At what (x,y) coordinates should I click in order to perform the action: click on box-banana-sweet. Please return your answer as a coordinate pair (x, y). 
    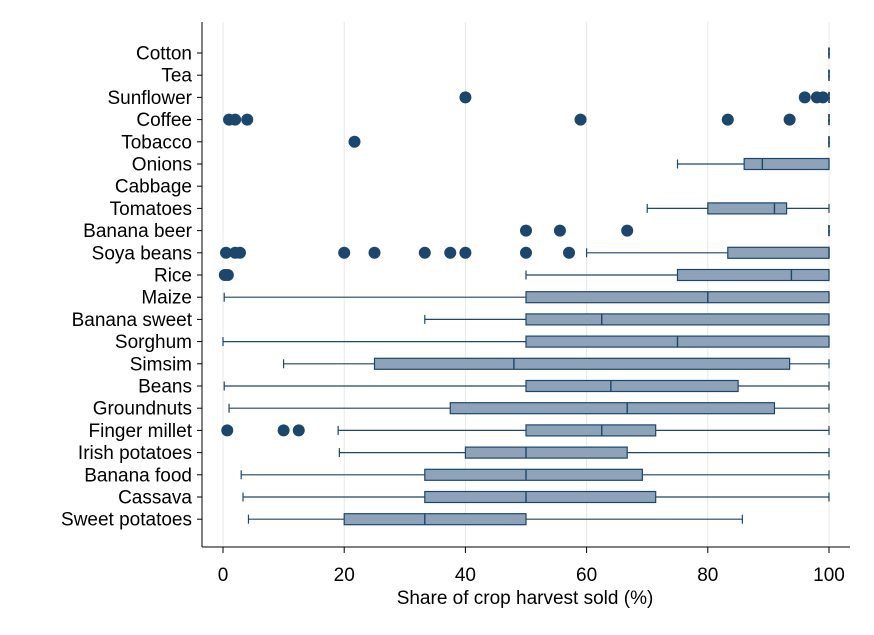
    Looking at the image, I should click on (627, 319).